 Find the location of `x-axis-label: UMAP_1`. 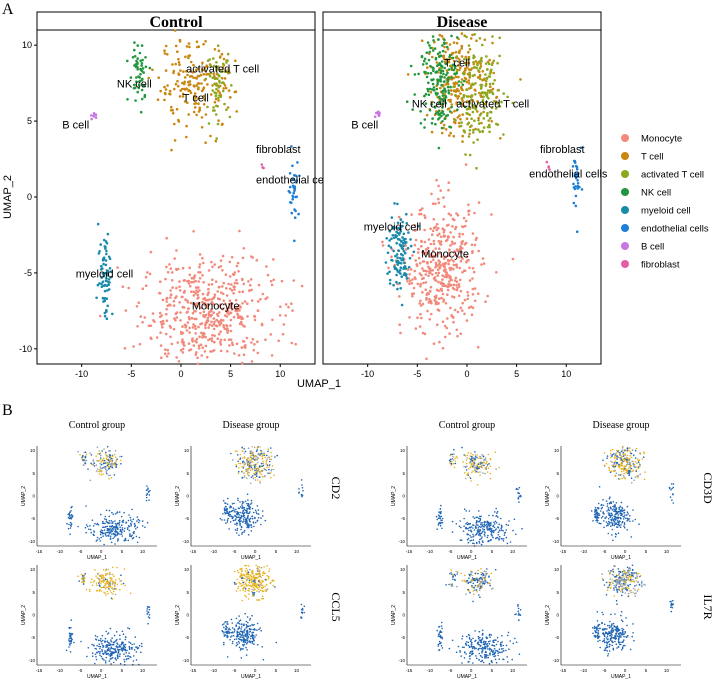

x-axis-label: UMAP_1 is located at coordinates (467, 558).